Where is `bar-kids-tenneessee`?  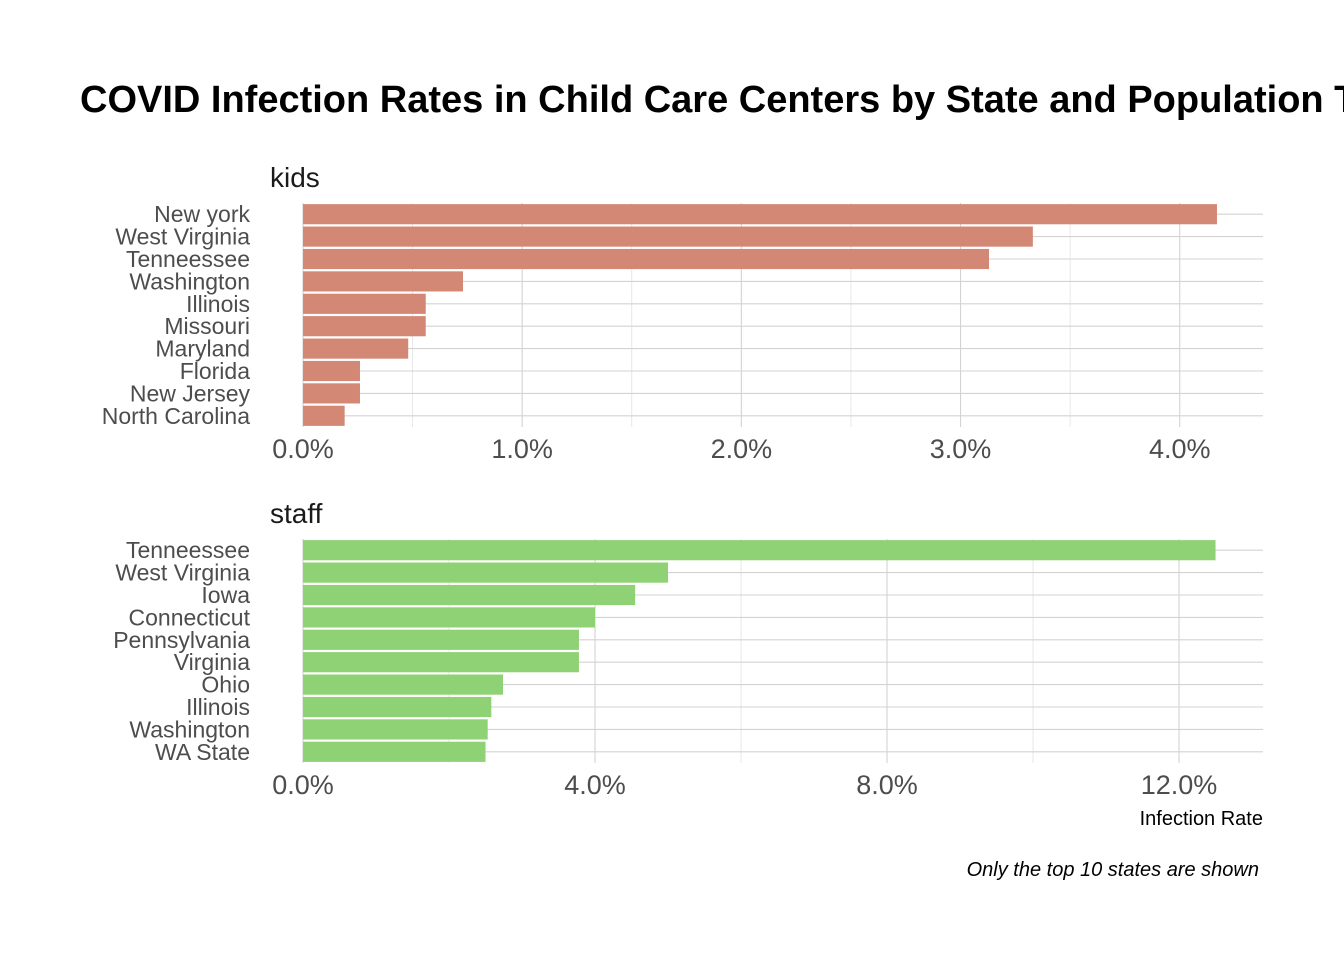
bar-kids-tenneessee is located at coordinates (646, 259).